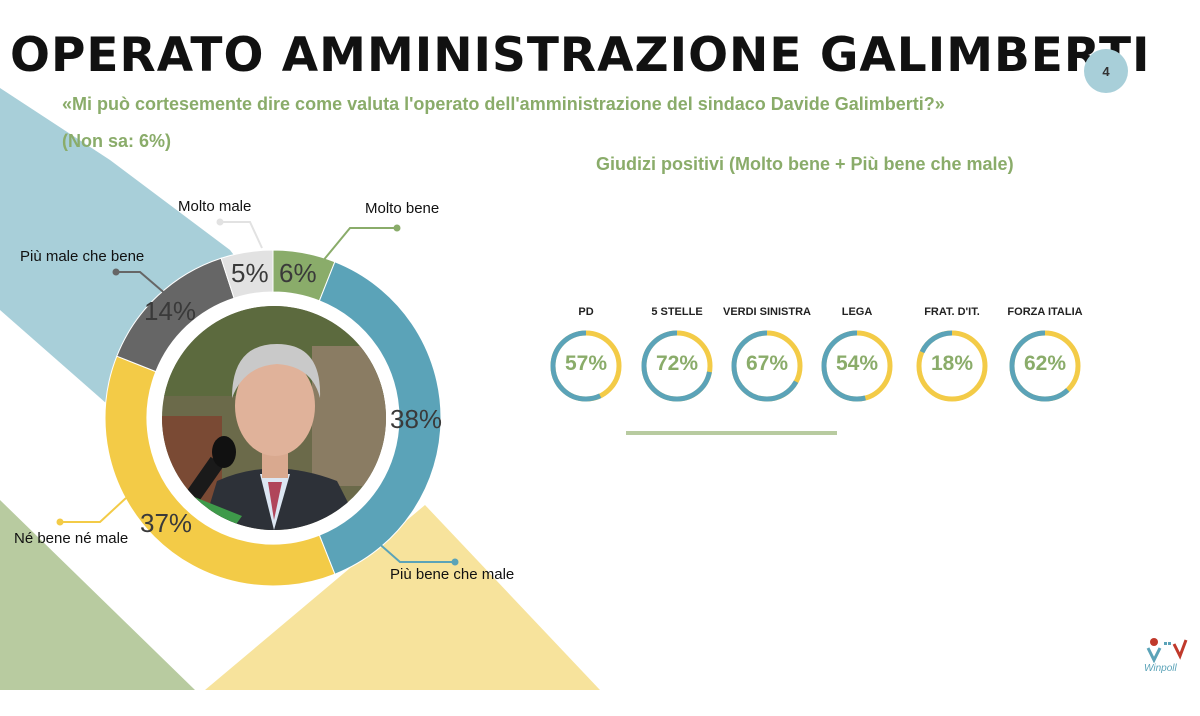  What do you see at coordinates (166, 523) in the screenshot?
I see `pct-ne-bene-ne-male: 37%` at bounding box center [166, 523].